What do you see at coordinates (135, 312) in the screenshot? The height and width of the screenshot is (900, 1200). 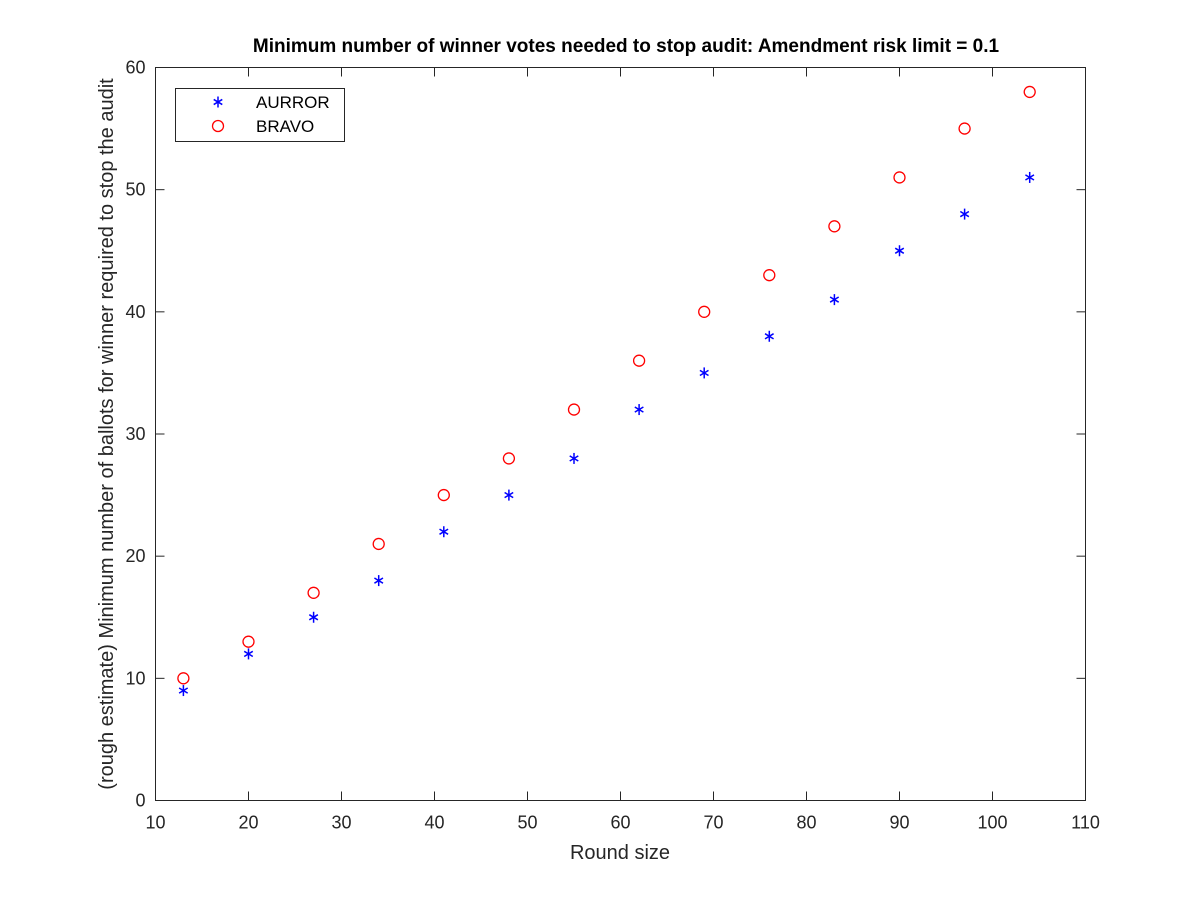 I see `y-tick-label: 40` at bounding box center [135, 312].